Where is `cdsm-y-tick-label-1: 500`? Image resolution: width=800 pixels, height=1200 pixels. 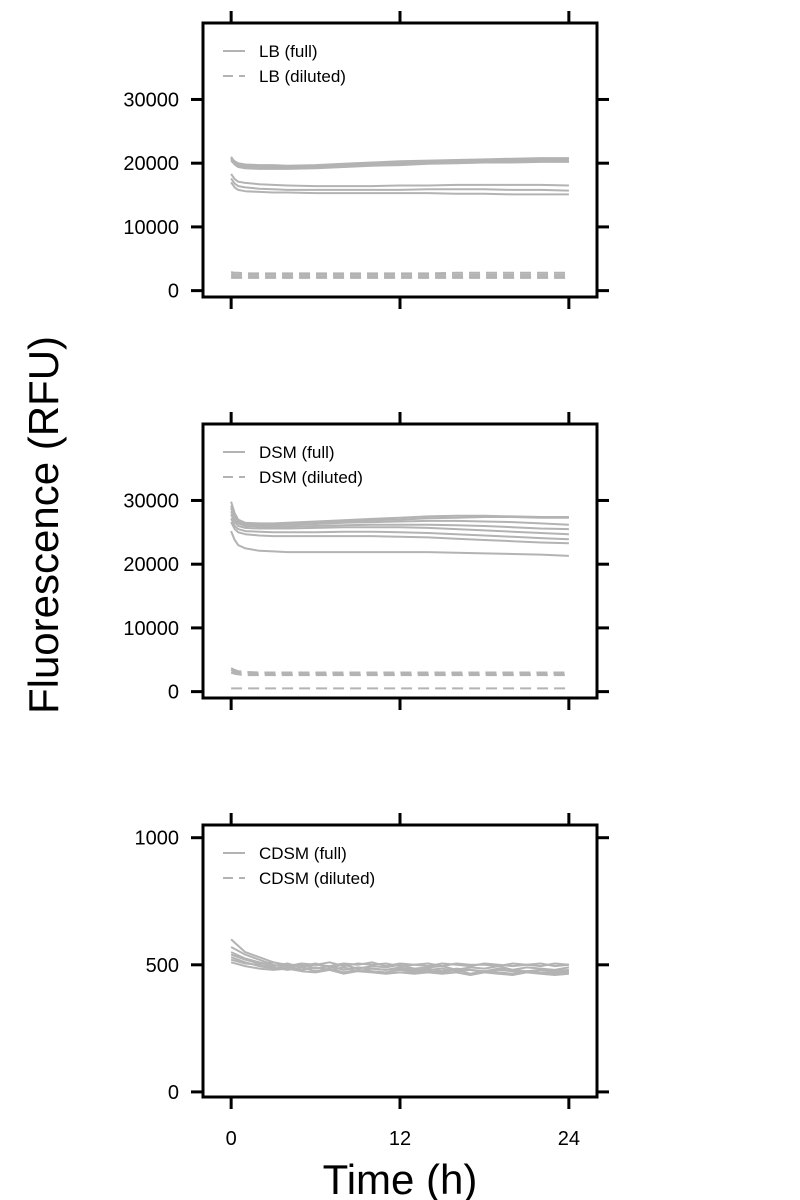 cdsm-y-tick-label-1: 500 is located at coordinates (162, 966).